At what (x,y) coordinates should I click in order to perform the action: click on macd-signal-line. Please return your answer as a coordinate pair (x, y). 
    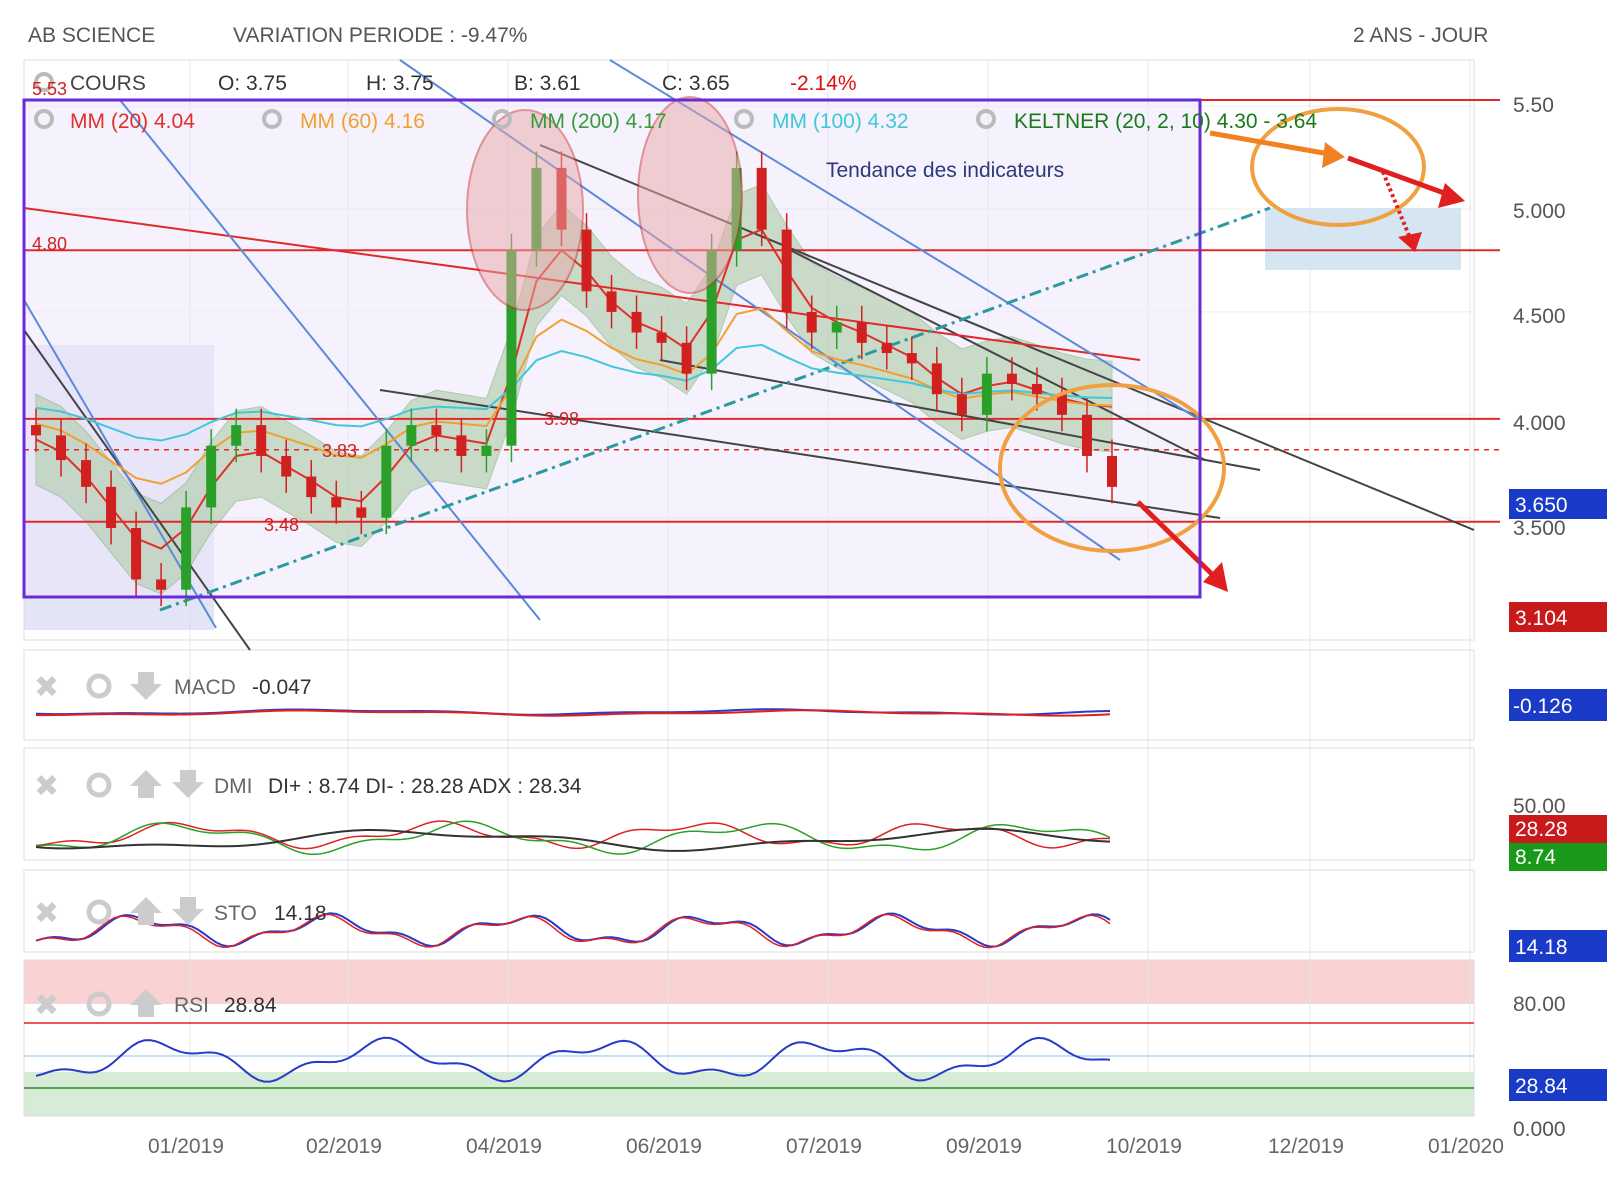
    Looking at the image, I should click on (573, 713).